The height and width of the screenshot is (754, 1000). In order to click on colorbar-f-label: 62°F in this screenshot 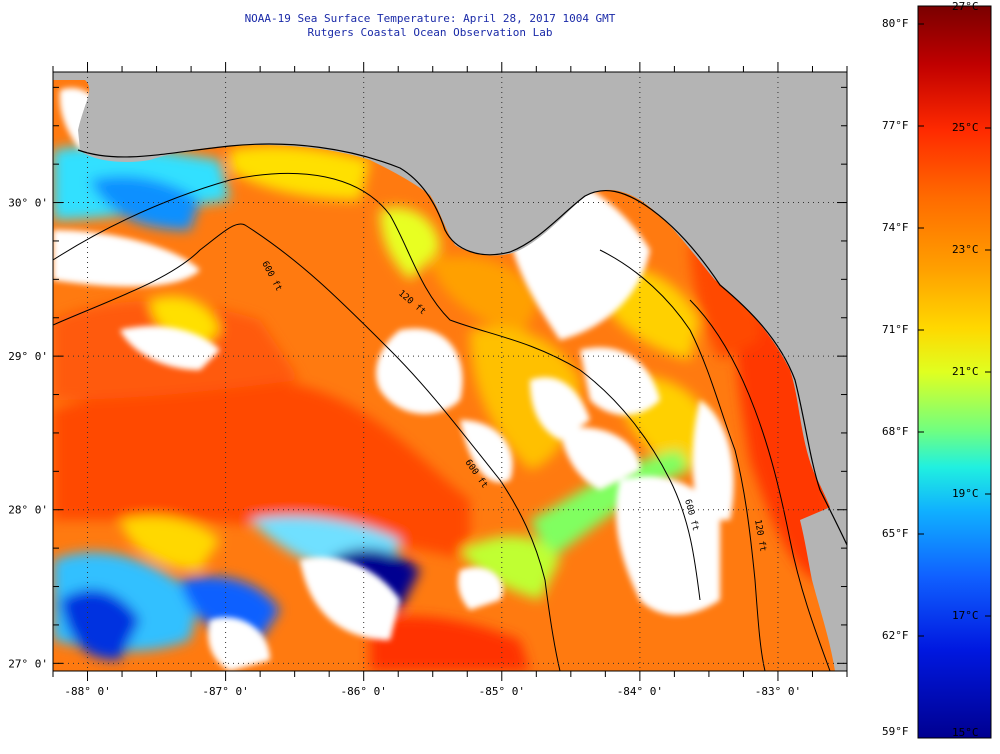, I will do `click(895, 635)`.